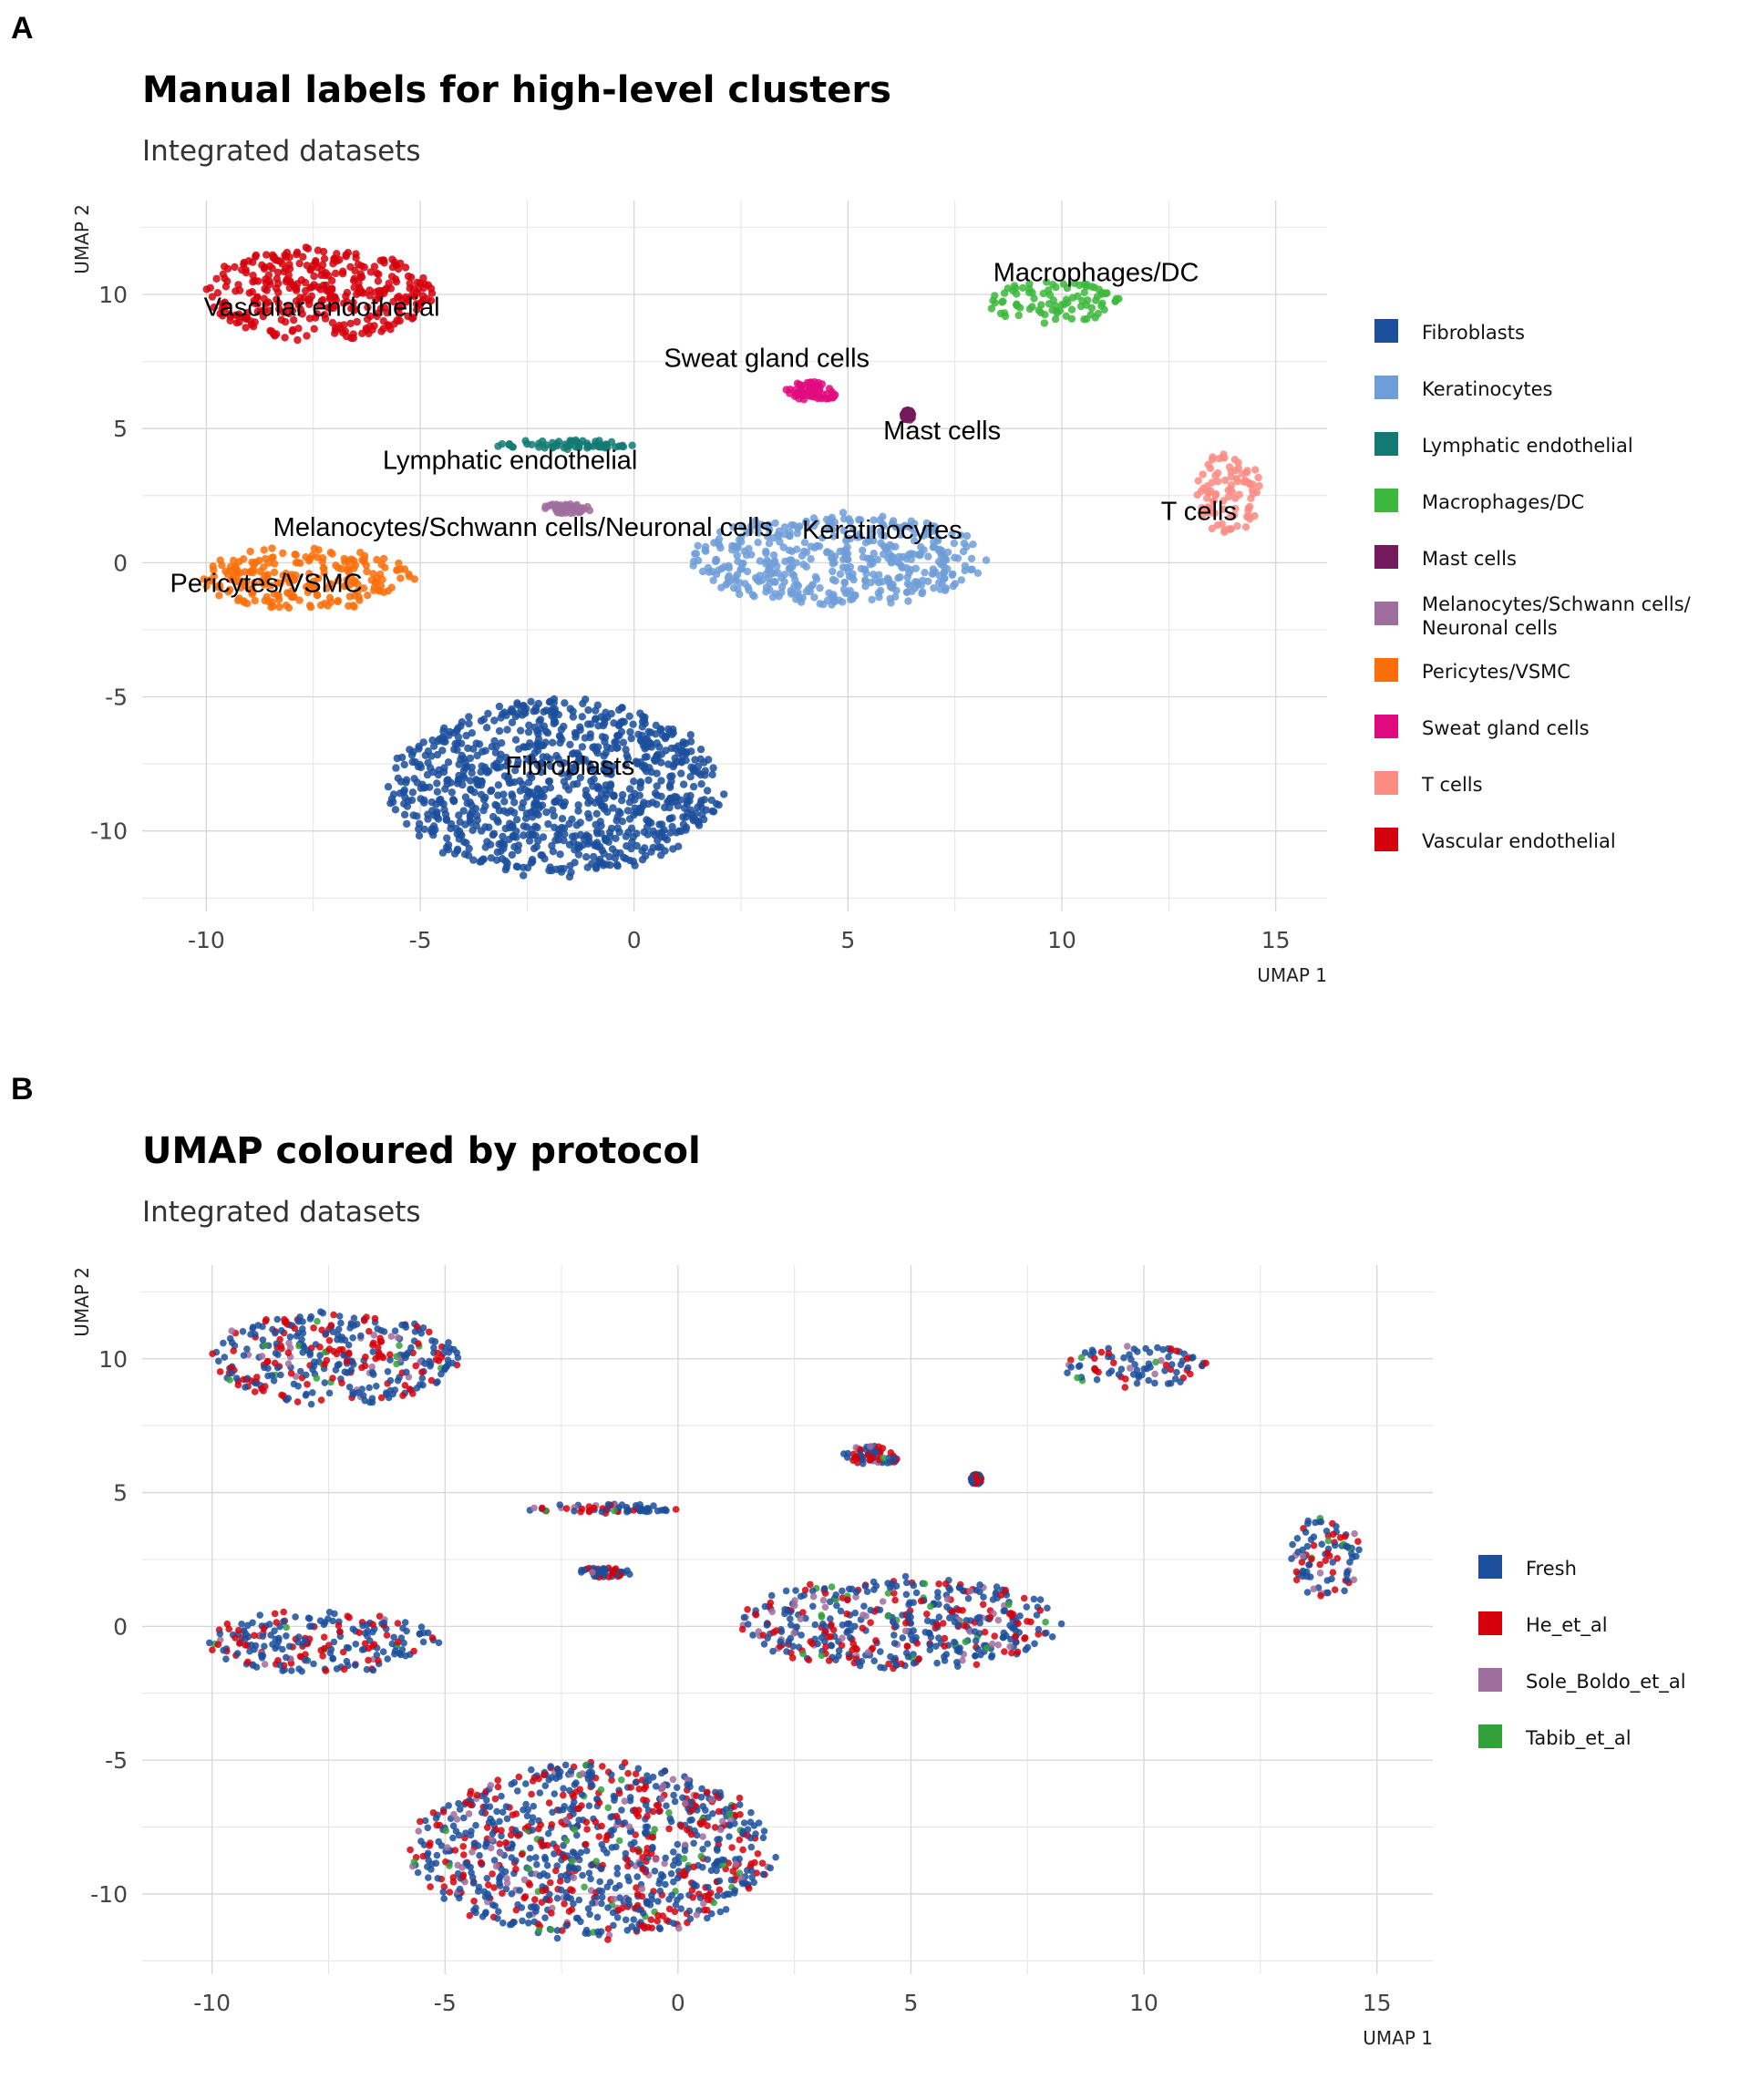 This screenshot has width=1750, height=2100. What do you see at coordinates (121, 563) in the screenshot?
I see `y-tick-label: 0` at bounding box center [121, 563].